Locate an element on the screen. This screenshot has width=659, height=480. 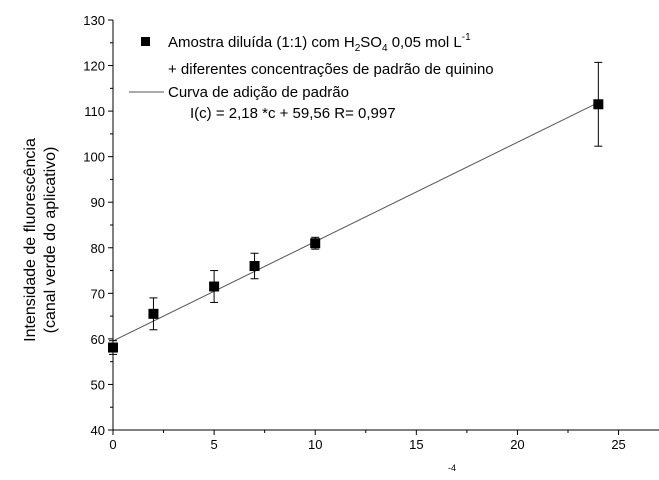
y-tick-label: 130 is located at coordinates (94, 20).